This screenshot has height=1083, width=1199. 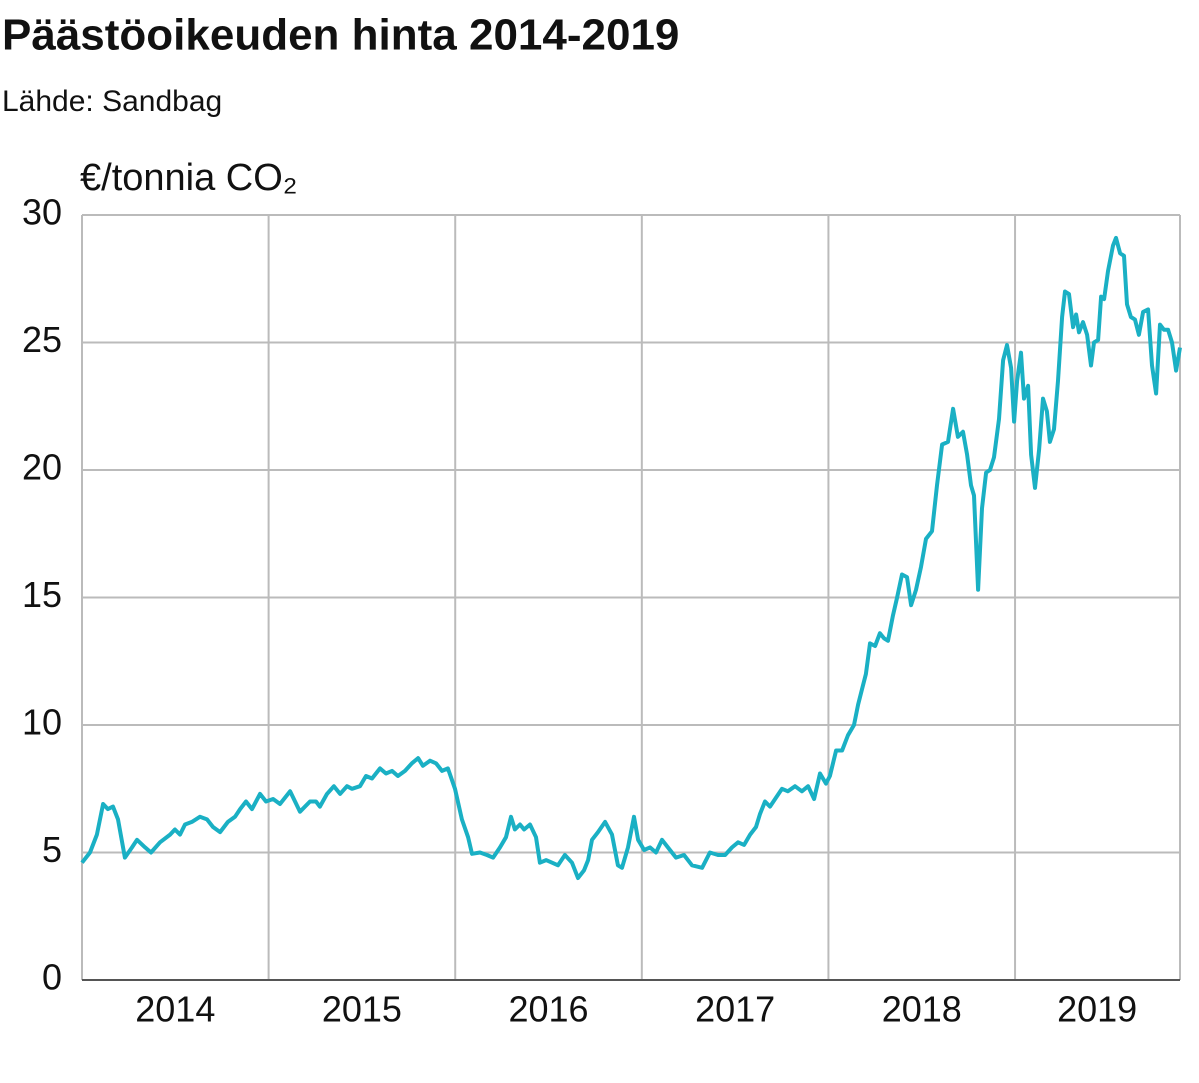 What do you see at coordinates (362, 1009) in the screenshot?
I see `x-tick-label: 2015` at bounding box center [362, 1009].